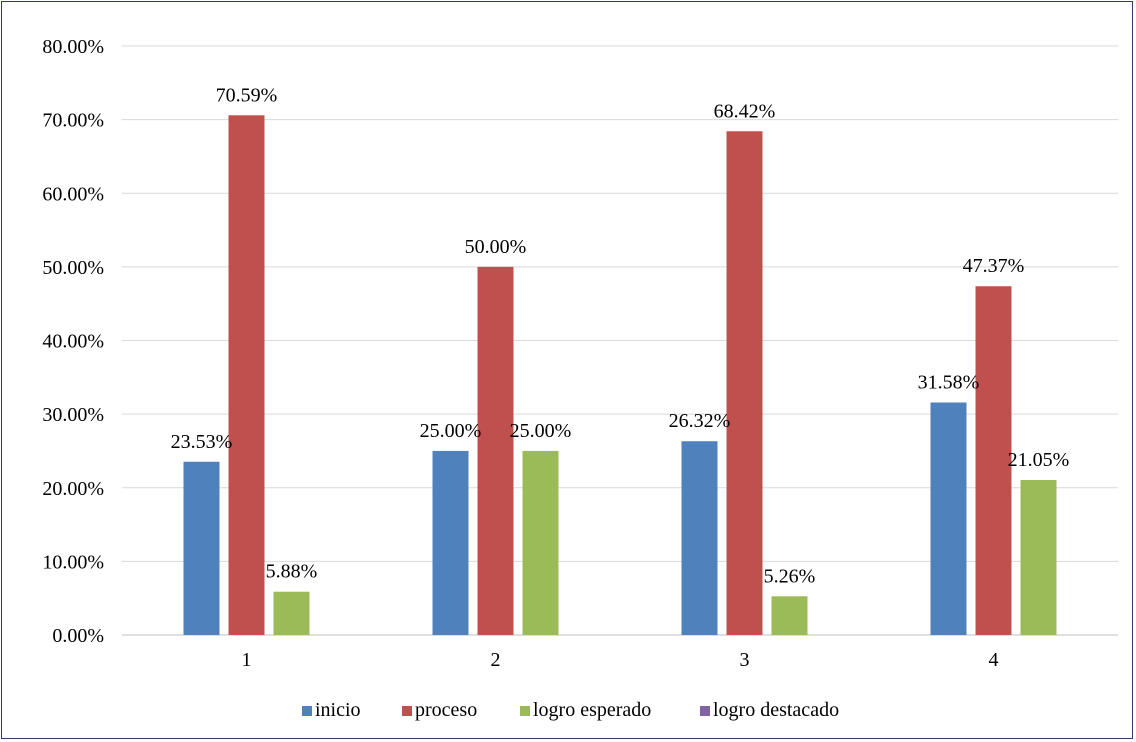 This screenshot has width=1136, height=742. Describe the element at coordinates (776, 710) in the screenshot. I see `legend-label: logro destacado` at that location.